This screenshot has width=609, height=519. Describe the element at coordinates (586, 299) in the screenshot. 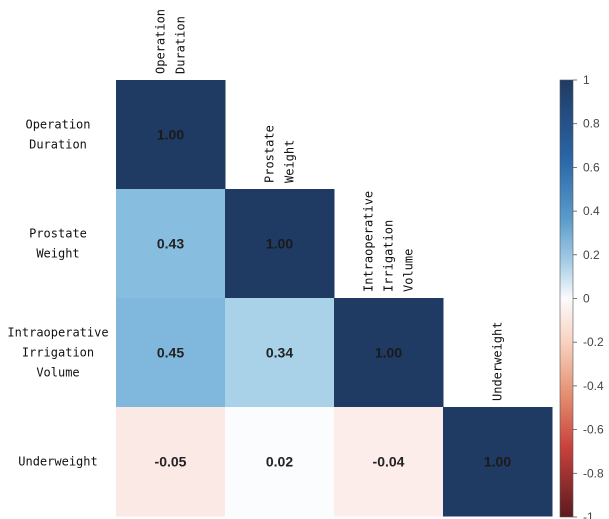

I see `colorbar-tick-label: 0` at that location.